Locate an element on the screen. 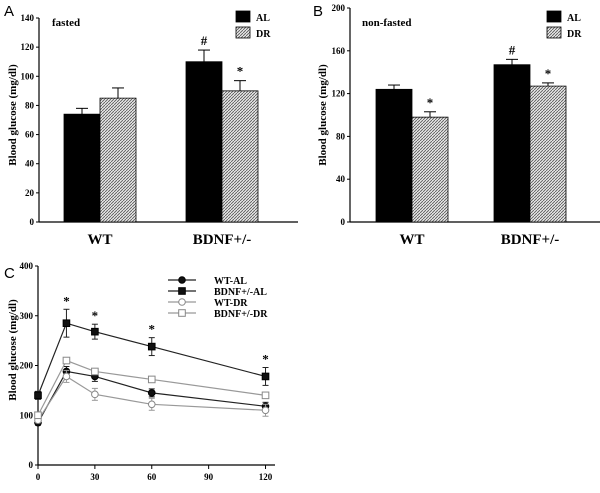 Image resolution: width=600 pixels, height=493 pixels. panel-letter-c: C is located at coordinates (9, 273).